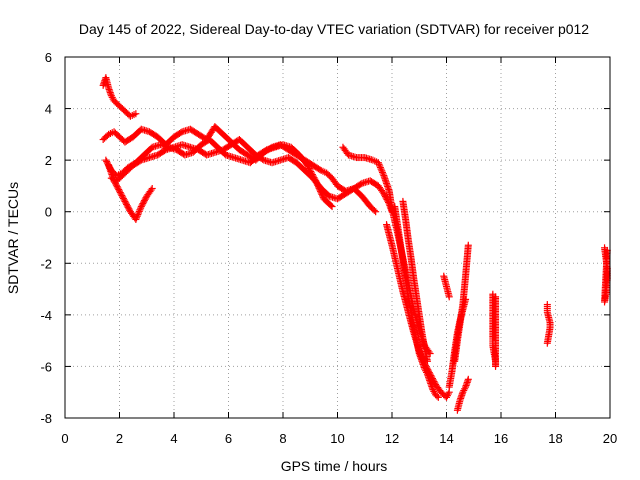 Image resolution: width=640 pixels, height=480 pixels. What do you see at coordinates (46, 366) in the screenshot?
I see `y-tick-label: -6` at bounding box center [46, 366].